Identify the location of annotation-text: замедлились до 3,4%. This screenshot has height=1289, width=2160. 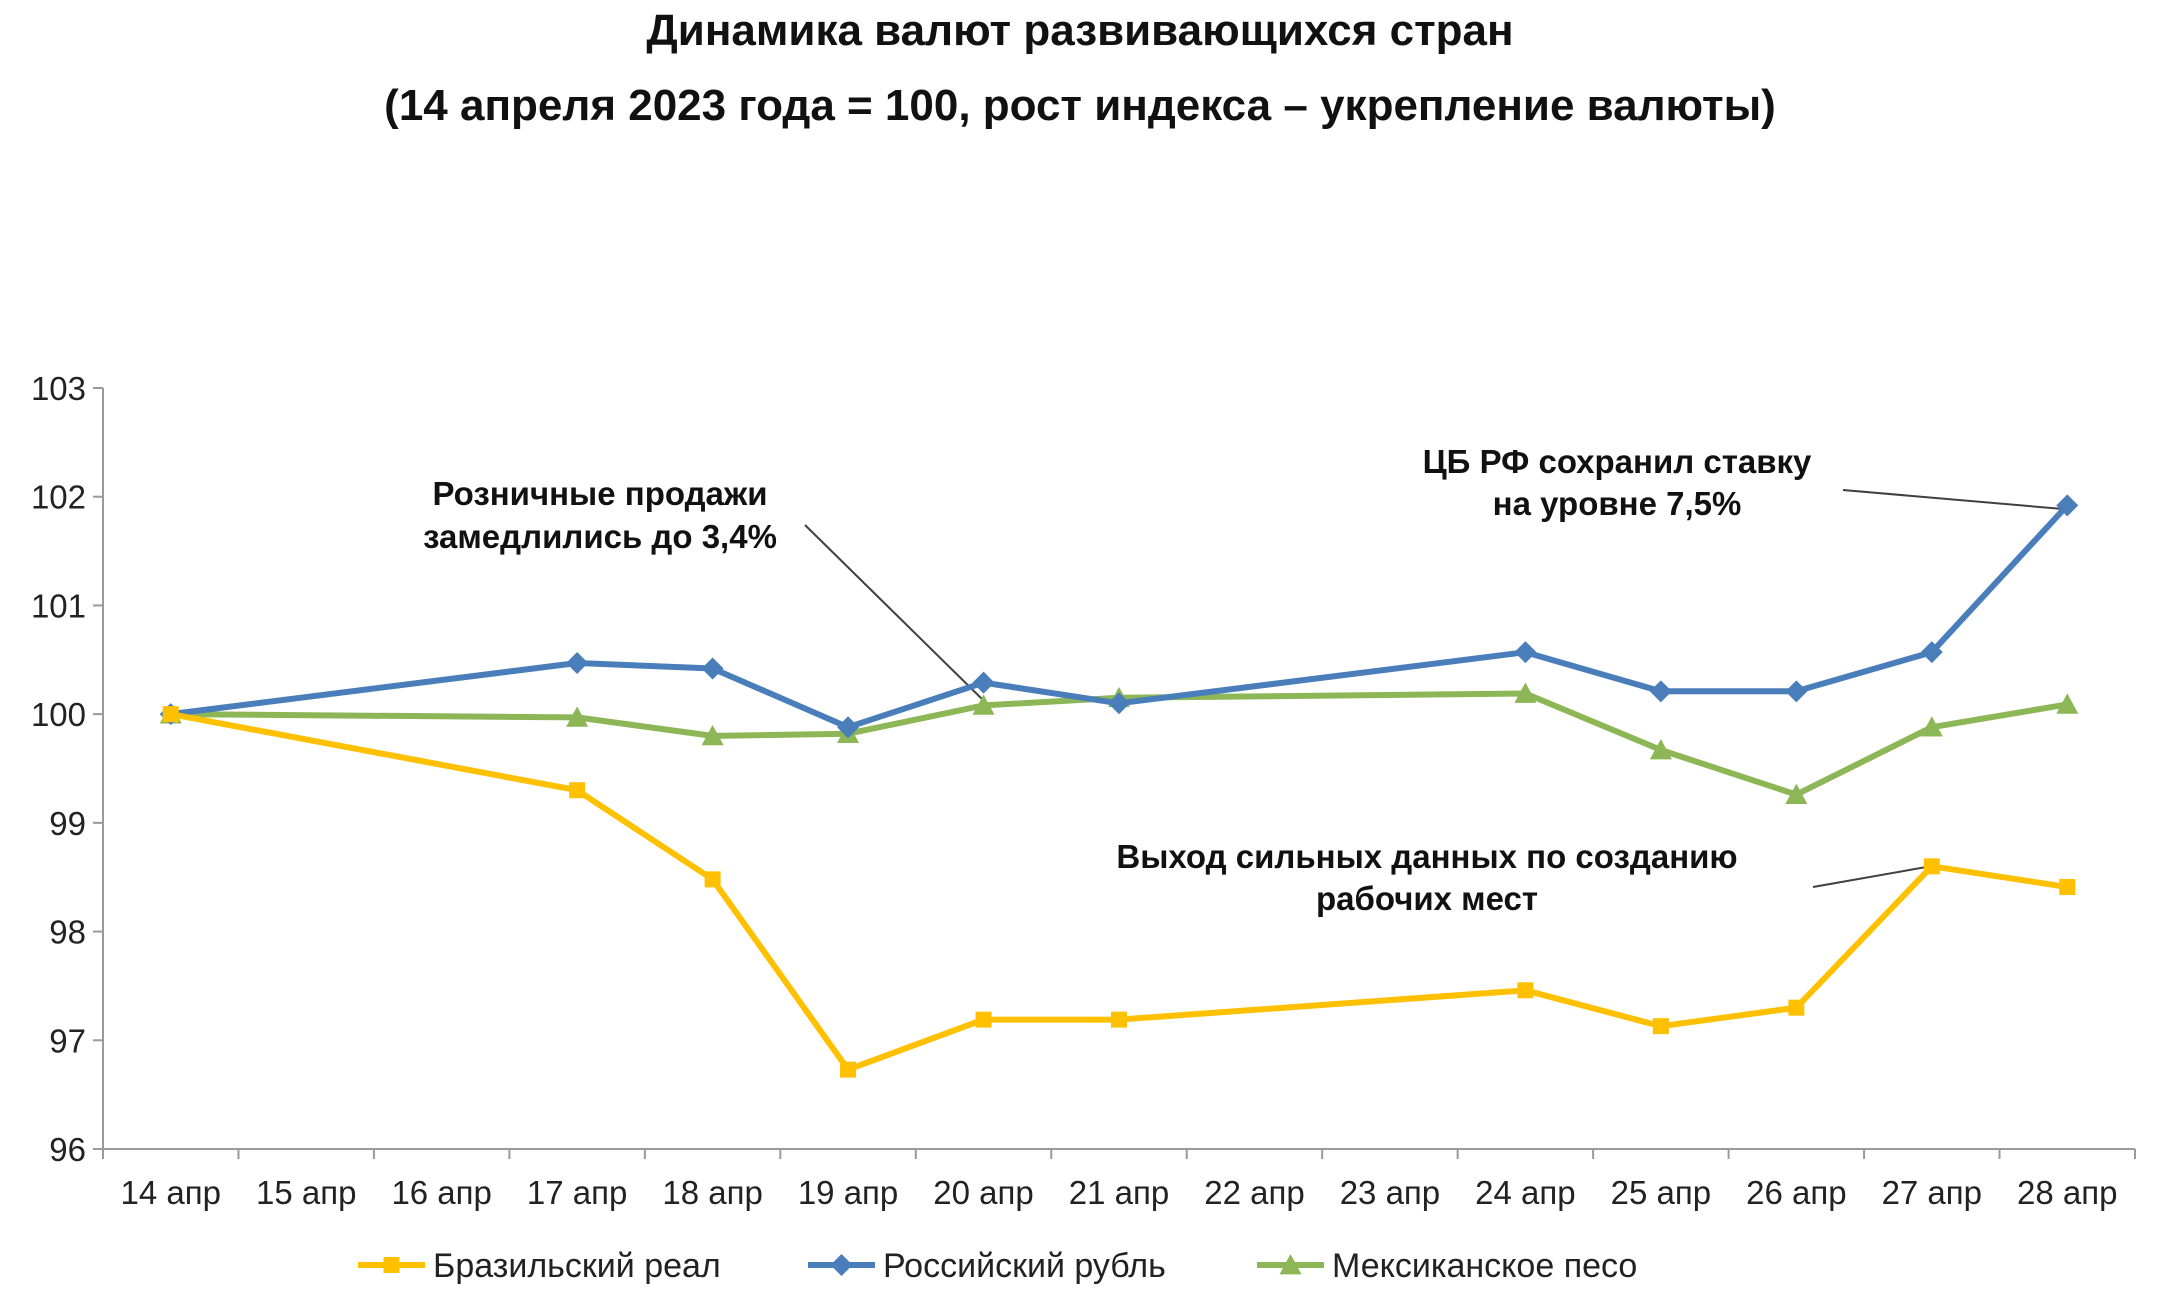
(600, 536).